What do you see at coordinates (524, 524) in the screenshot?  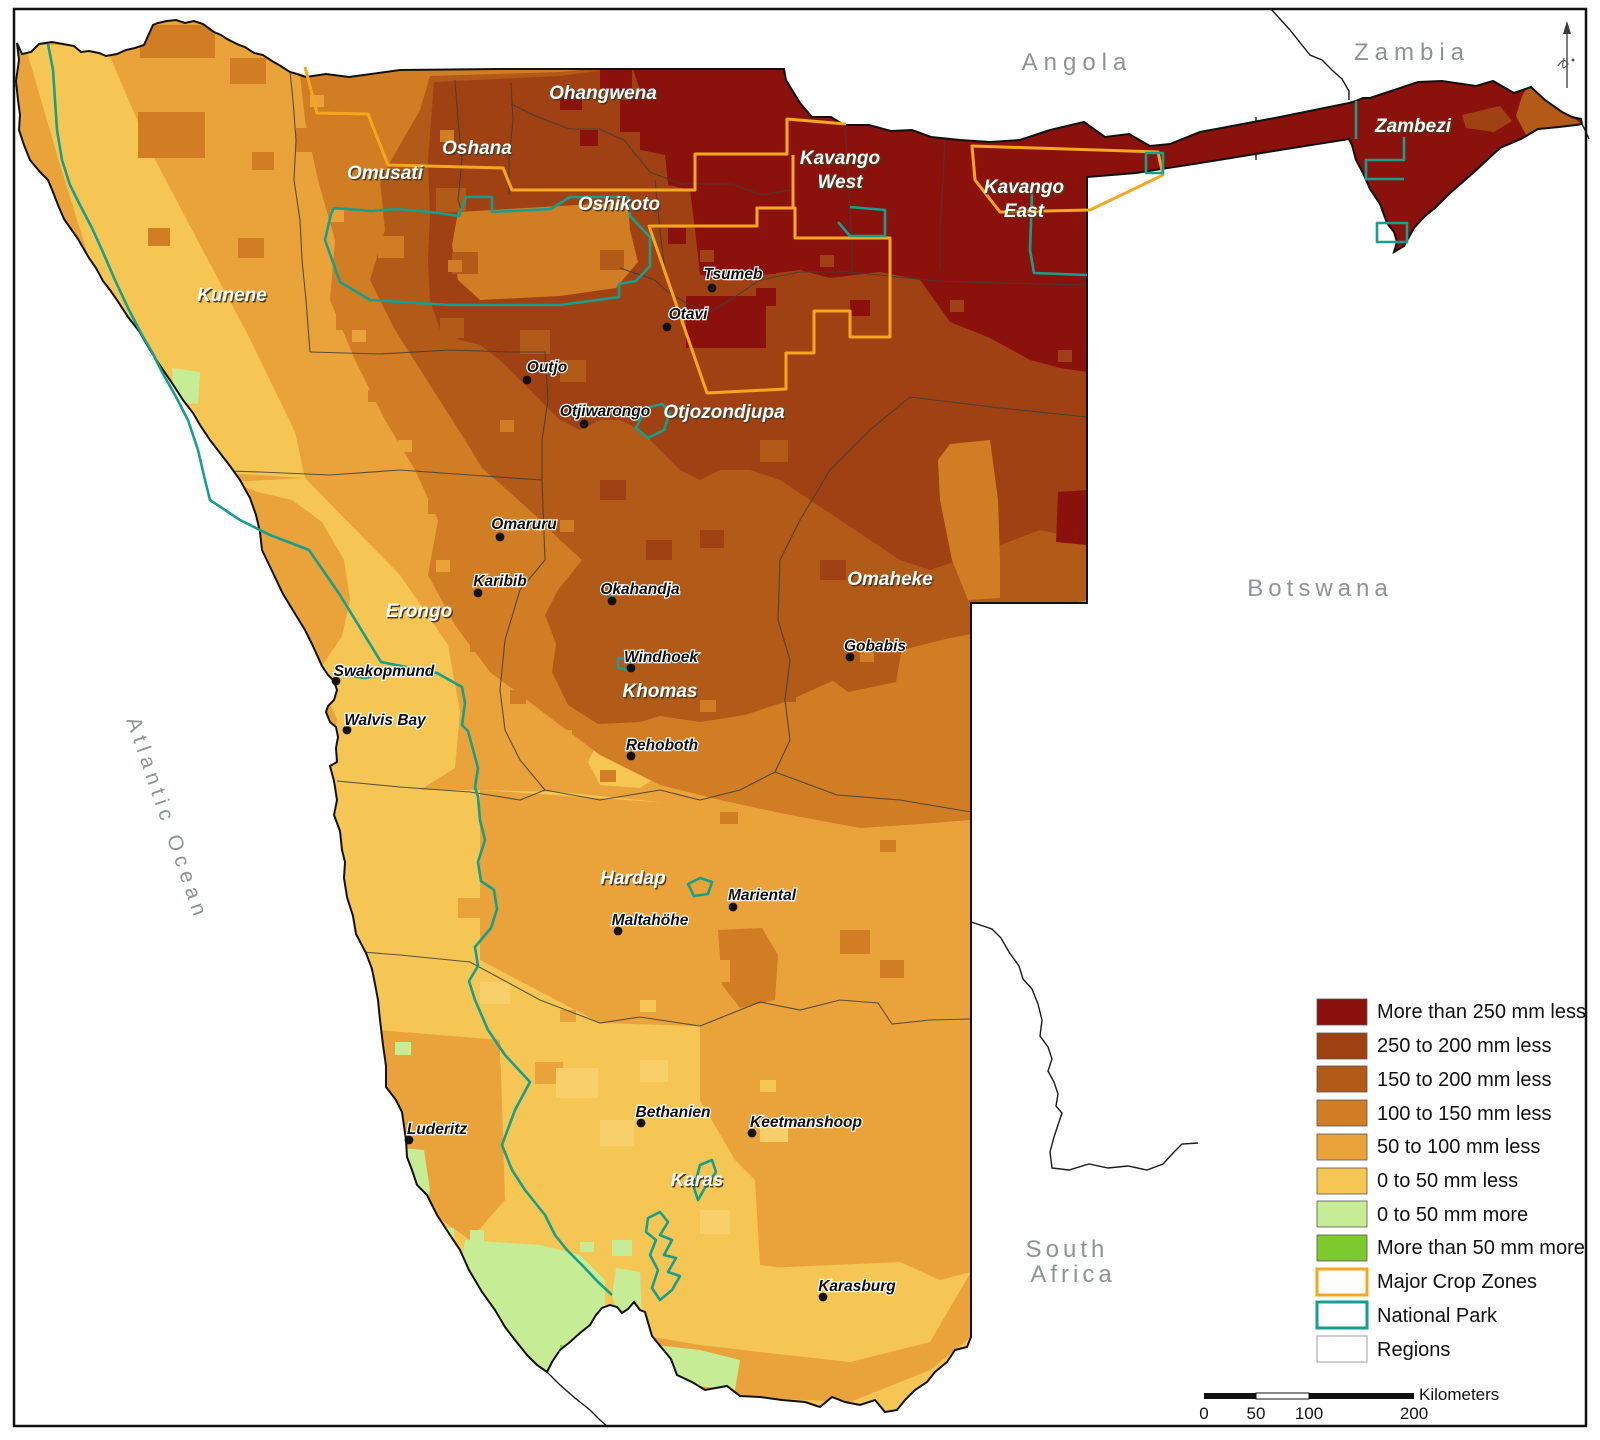 I see `svg-text: Omaruru` at bounding box center [524, 524].